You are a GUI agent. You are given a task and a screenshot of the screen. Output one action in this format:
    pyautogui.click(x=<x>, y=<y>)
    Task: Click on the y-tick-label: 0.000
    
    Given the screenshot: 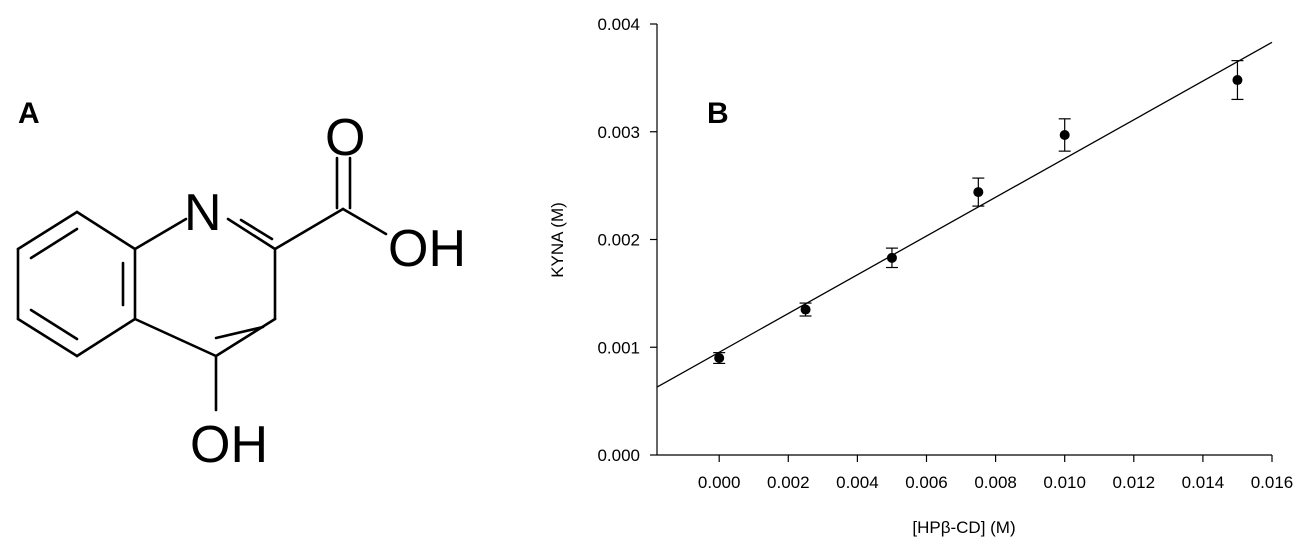 What is the action you would take?
    pyautogui.click(x=618, y=455)
    